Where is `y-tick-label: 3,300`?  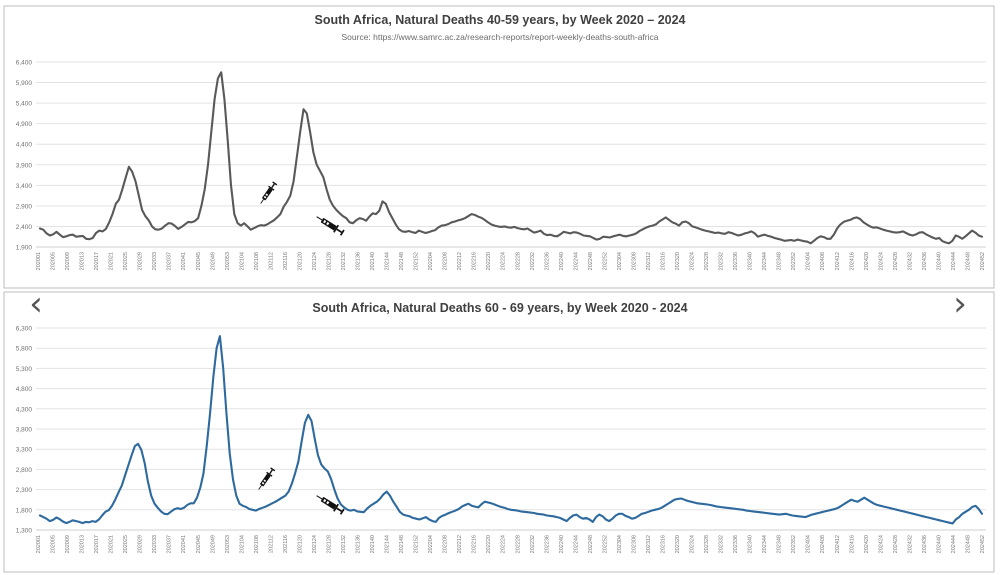
y-tick-label: 3,300 is located at coordinates (24, 450).